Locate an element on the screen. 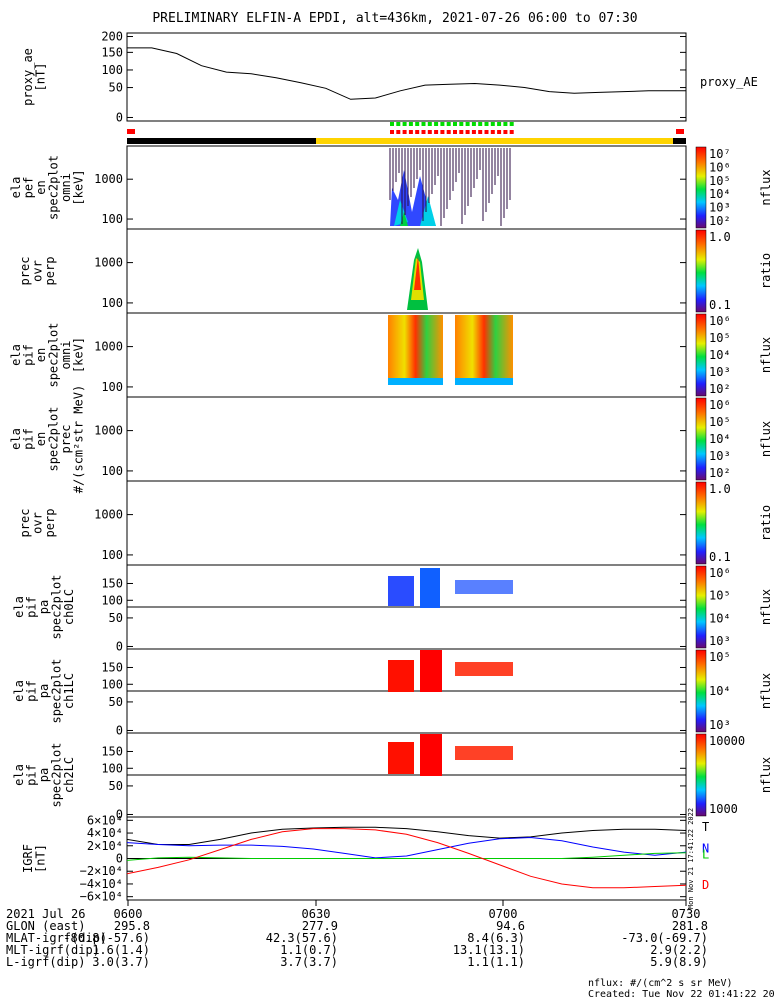  date-label: 2021 Jul 26 is located at coordinates (45, 914).